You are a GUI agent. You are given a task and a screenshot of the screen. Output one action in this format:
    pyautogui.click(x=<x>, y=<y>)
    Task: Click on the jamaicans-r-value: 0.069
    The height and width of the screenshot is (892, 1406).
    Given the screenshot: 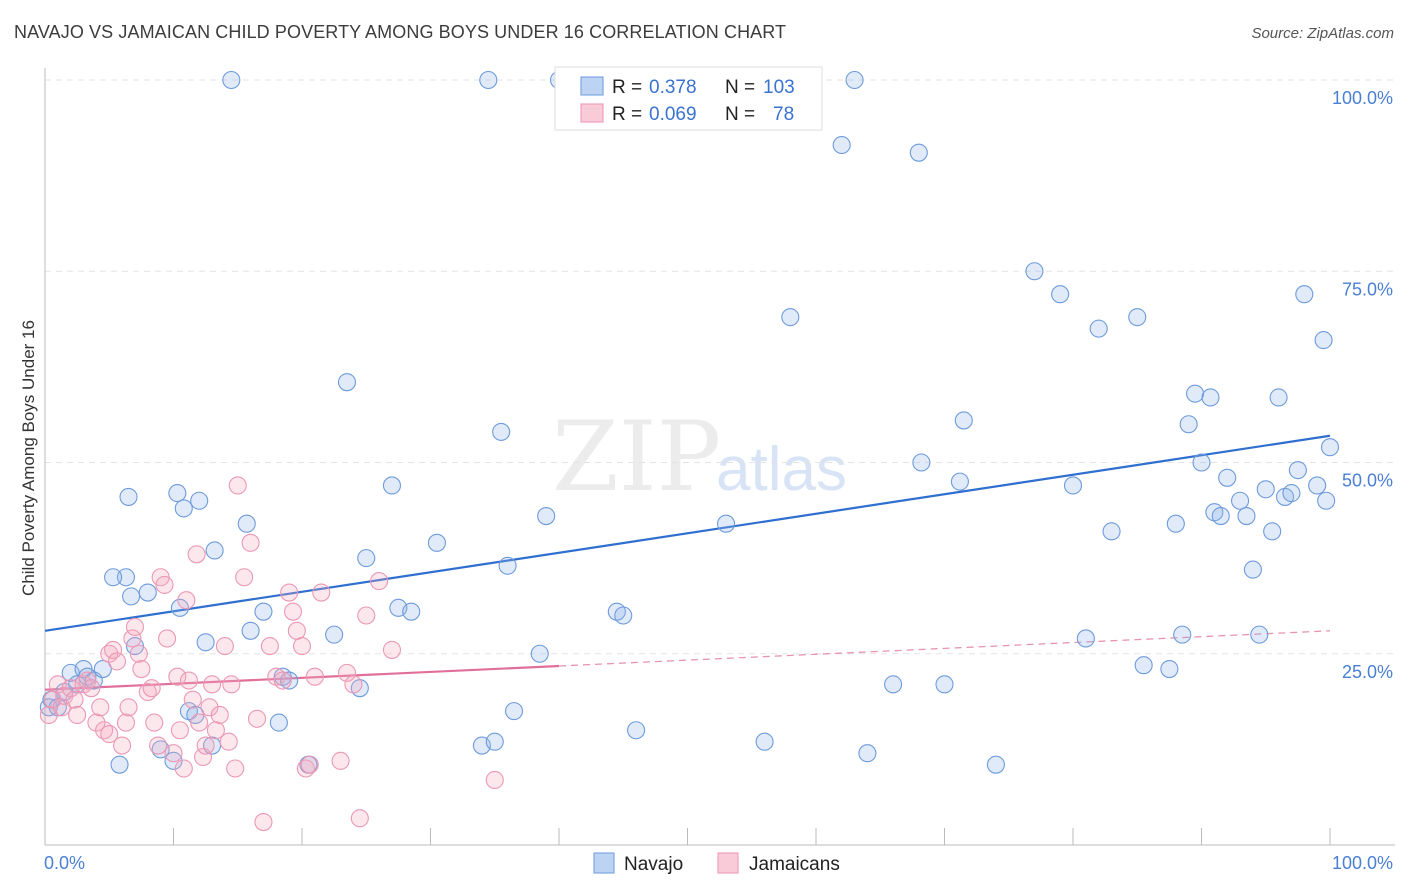 What is the action you would take?
    pyautogui.click(x=673, y=114)
    